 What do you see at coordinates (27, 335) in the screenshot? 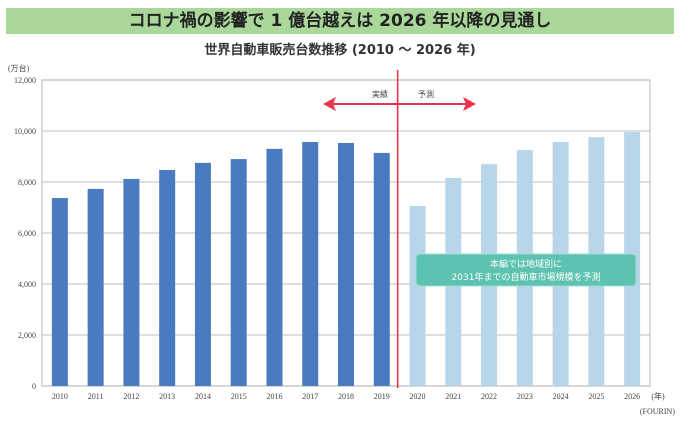
I see `y-tick-label: 2,000` at bounding box center [27, 335].